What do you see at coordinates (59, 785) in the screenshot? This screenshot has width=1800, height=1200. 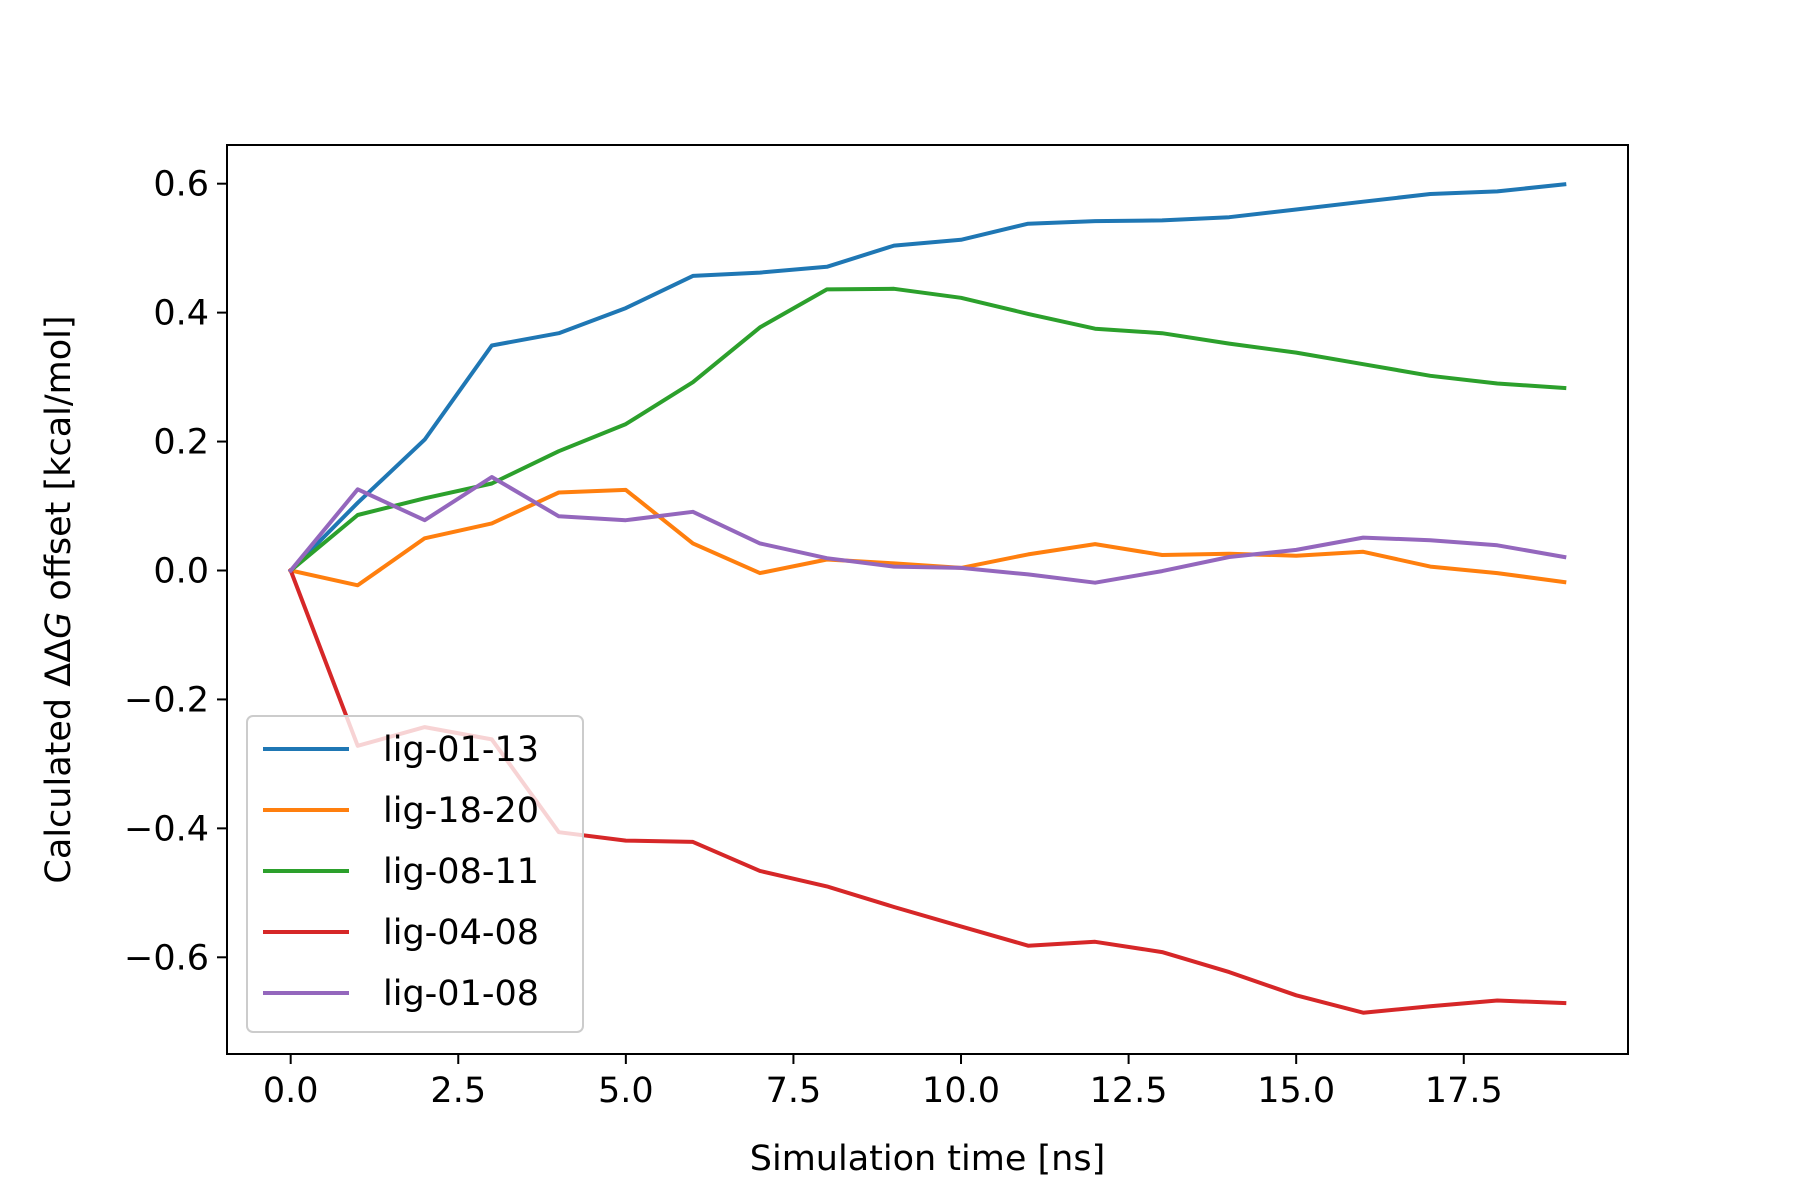 I see `y-axis-label-prefix: Calculated` at bounding box center [59, 785].